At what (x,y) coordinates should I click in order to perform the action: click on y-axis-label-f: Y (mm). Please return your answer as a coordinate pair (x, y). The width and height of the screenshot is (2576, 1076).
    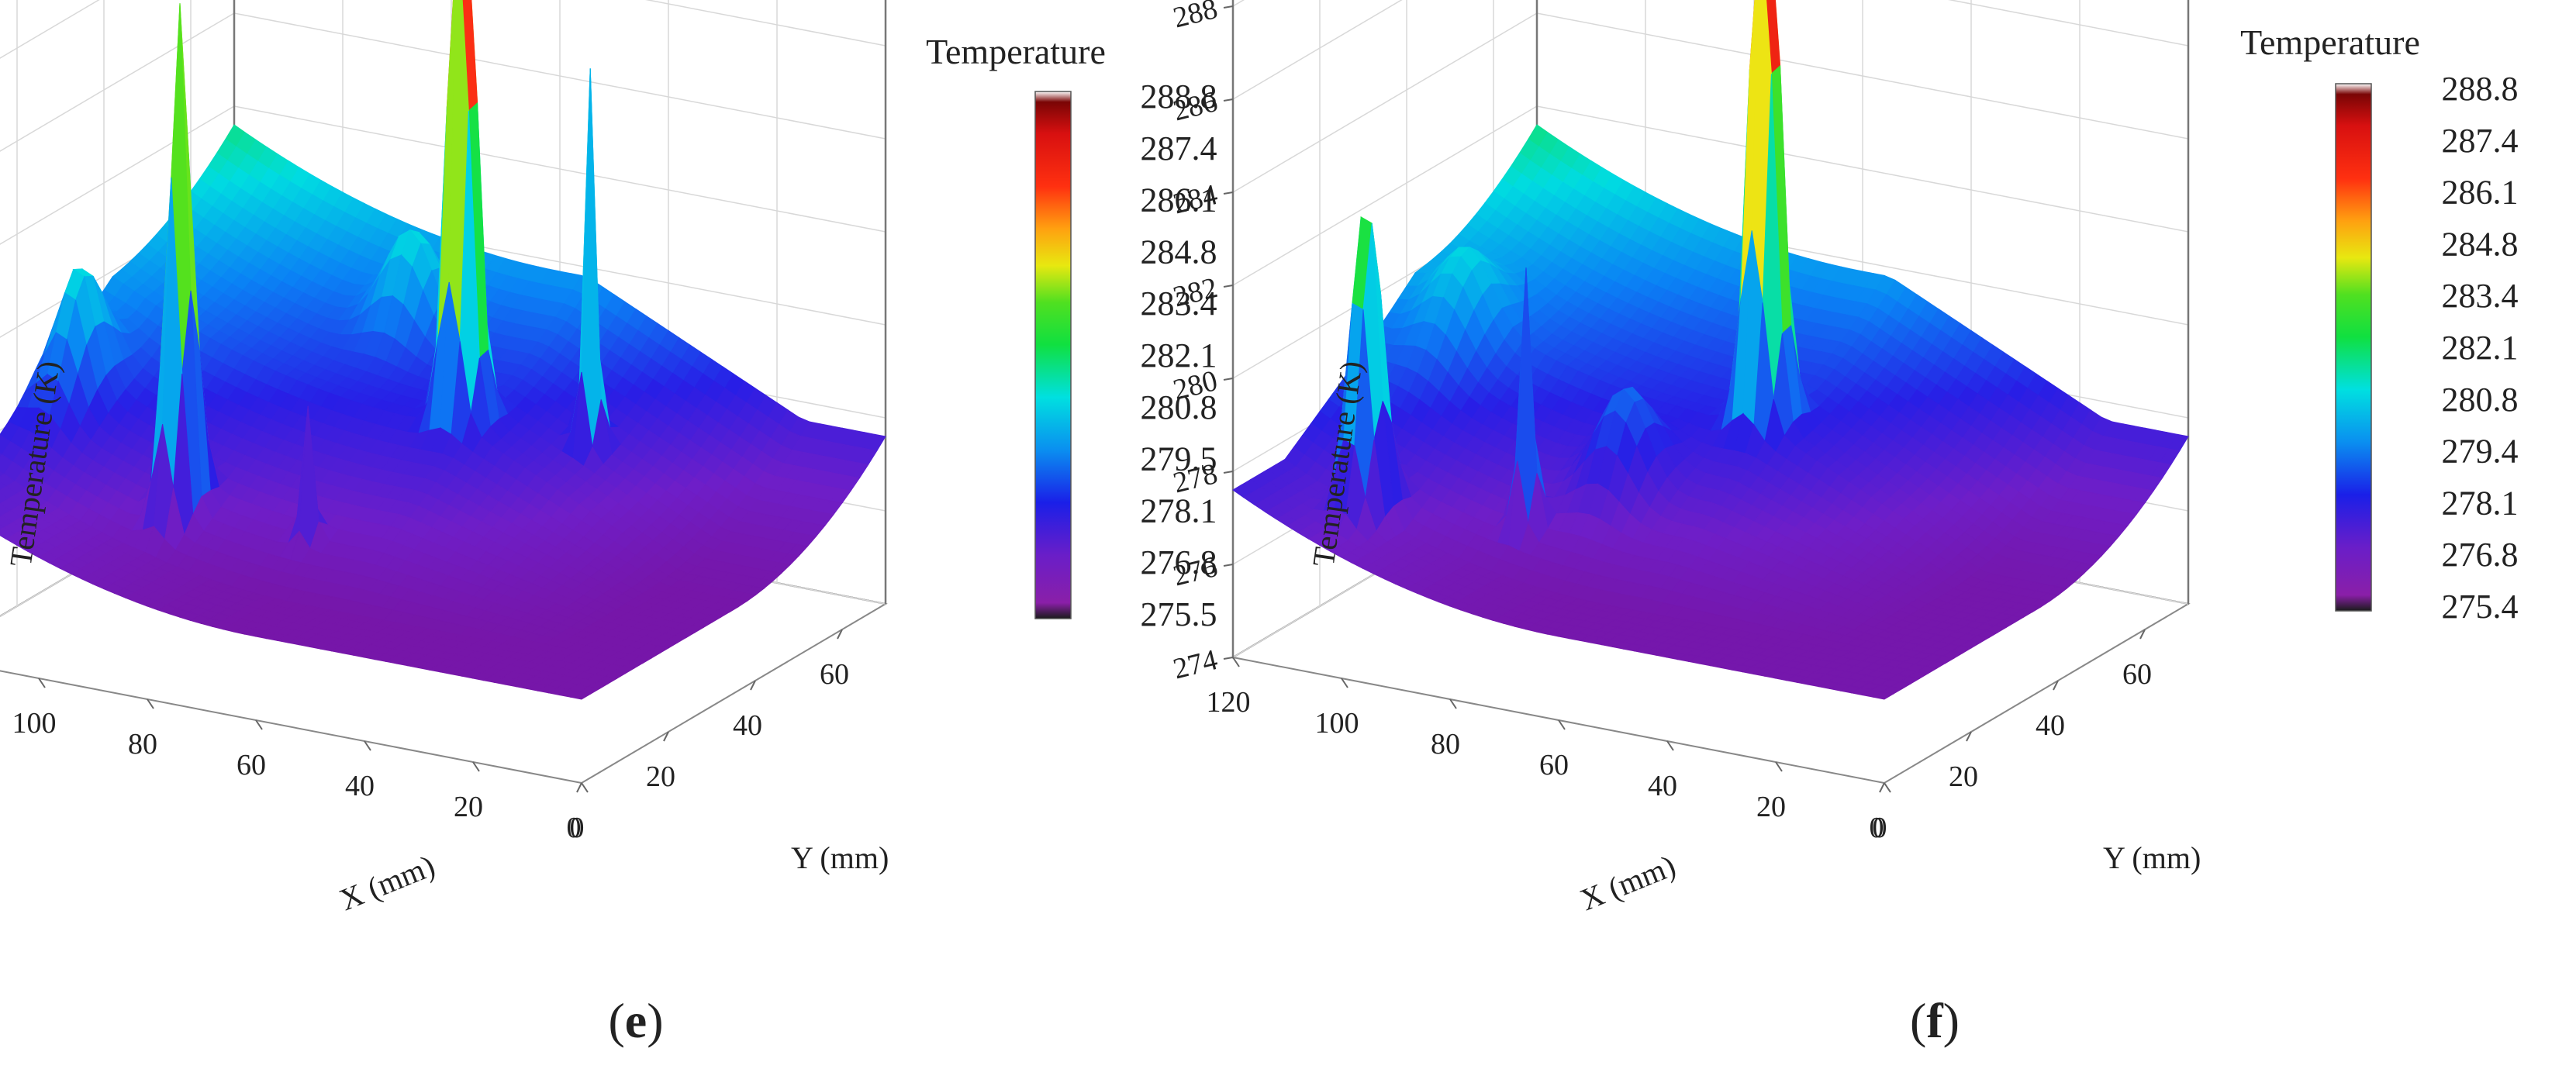
    Looking at the image, I should click on (2152, 857).